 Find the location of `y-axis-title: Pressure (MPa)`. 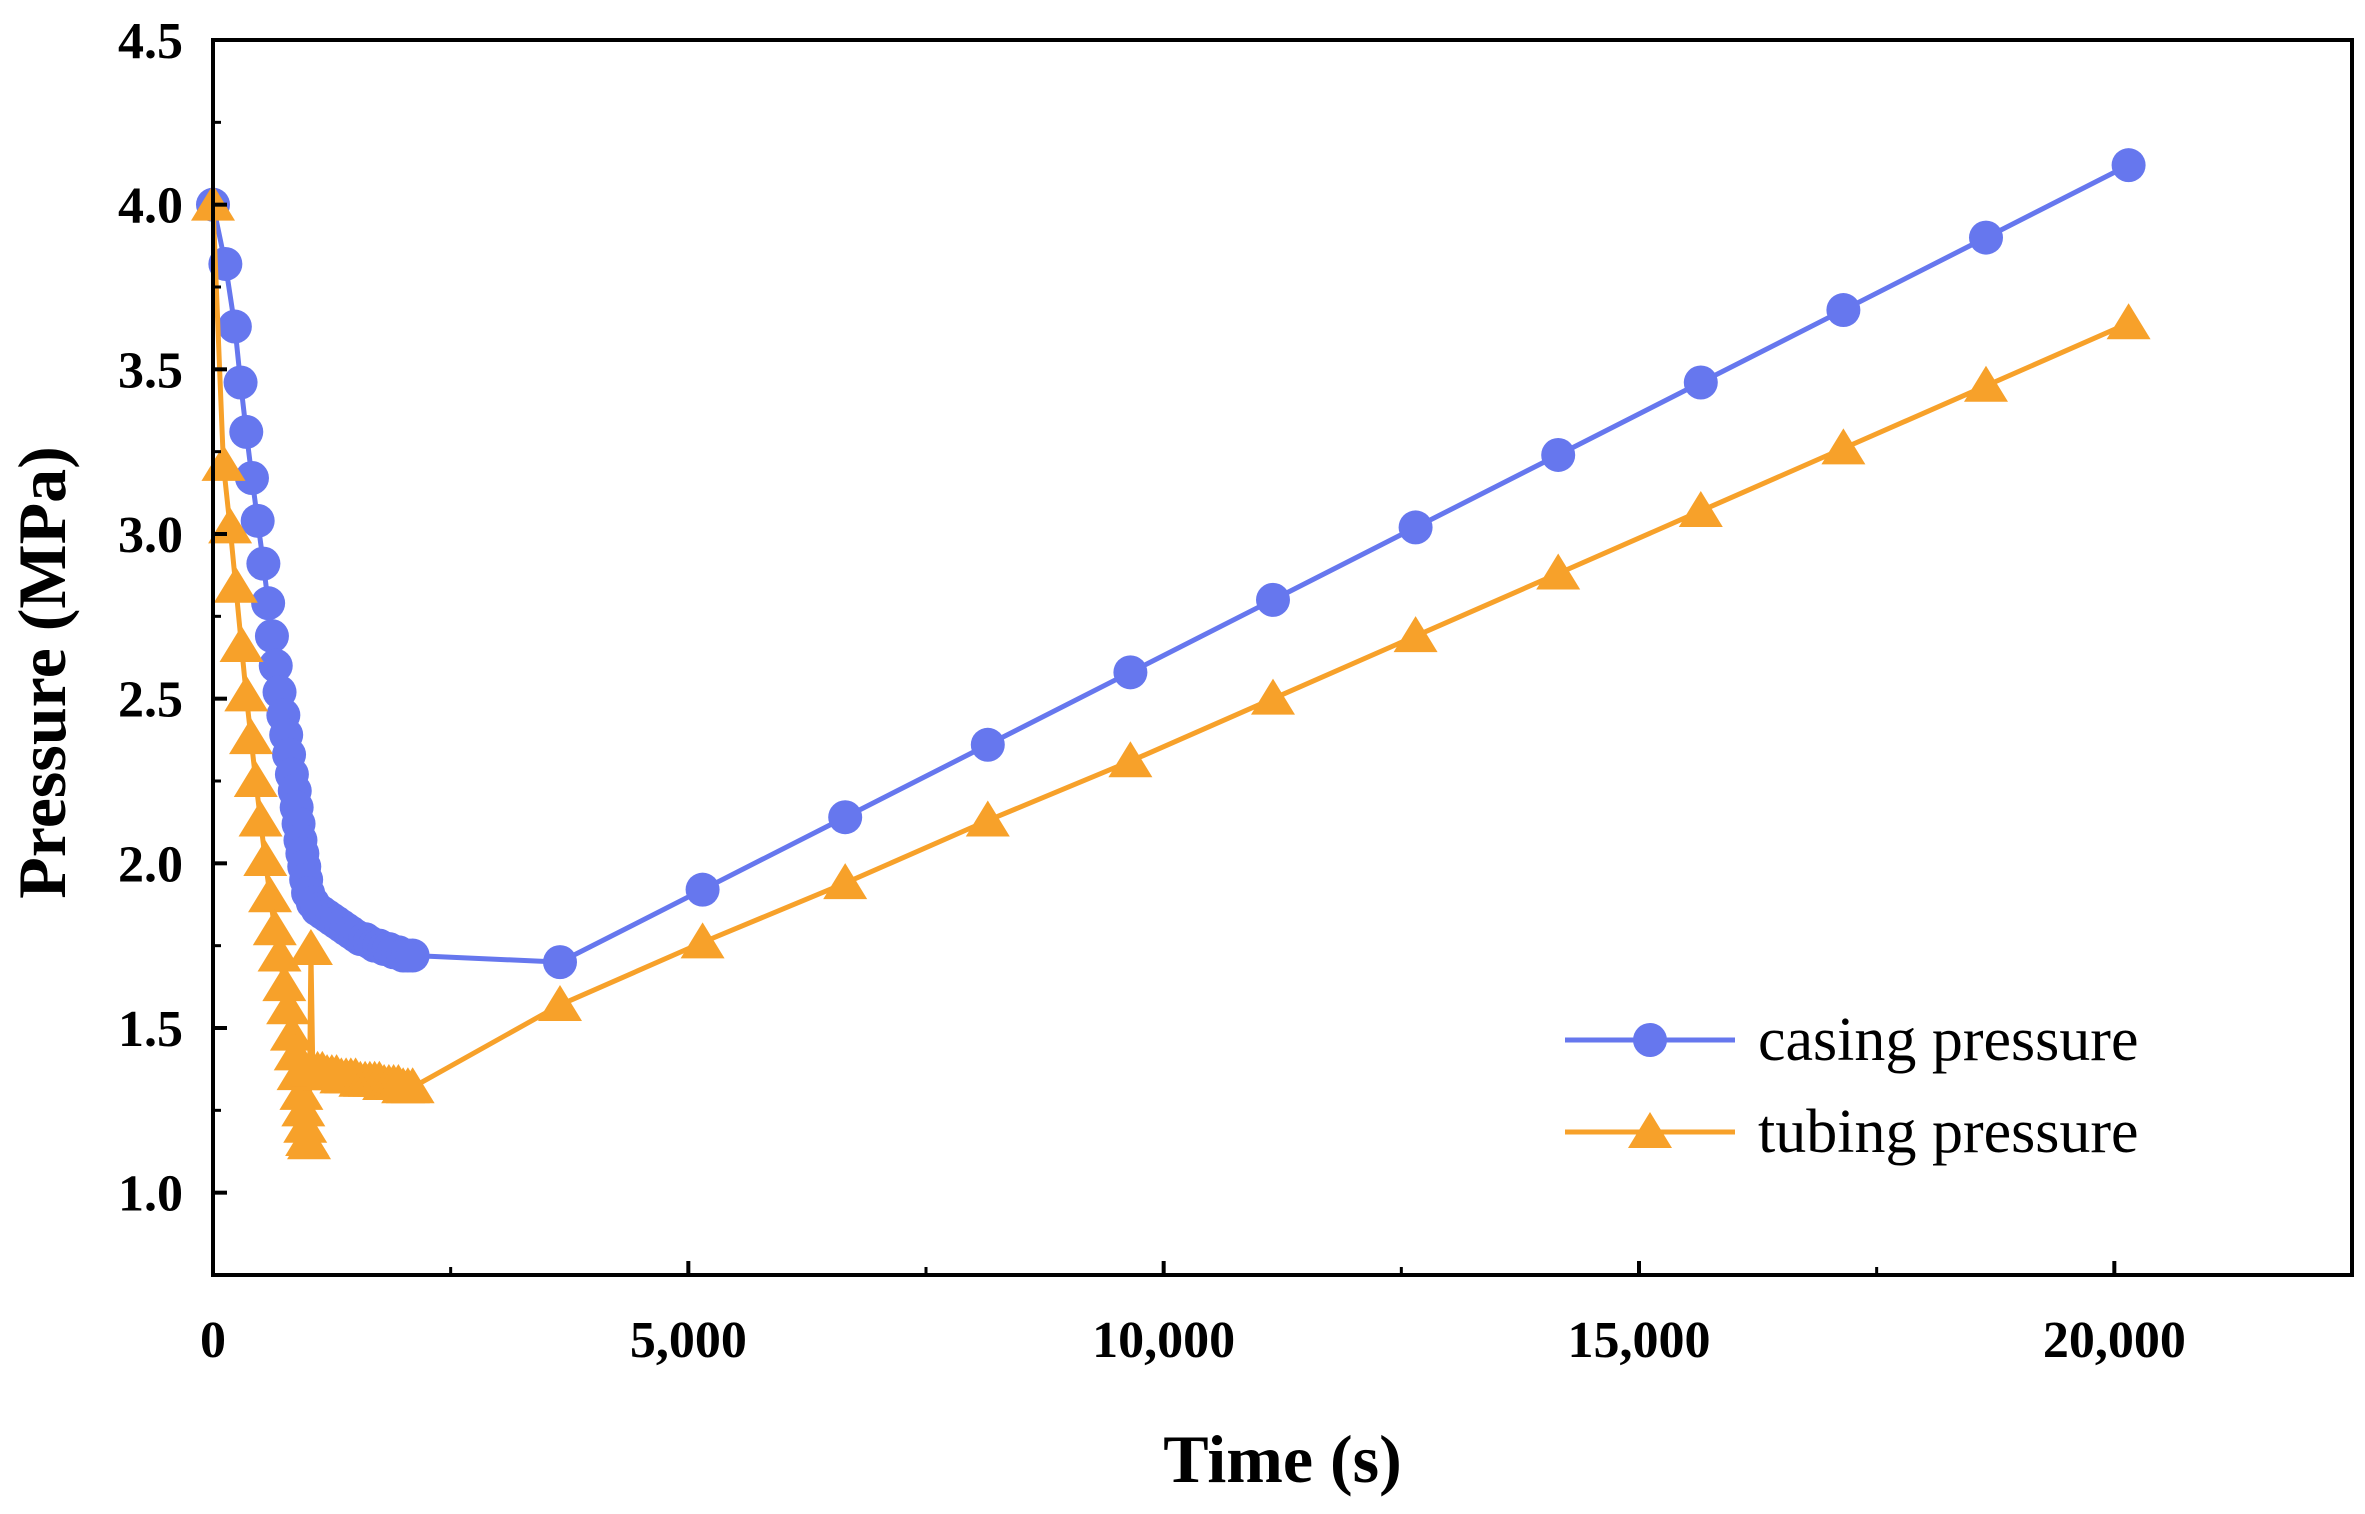

y-axis-title: Pressure (MPa) is located at coordinates (42, 672).